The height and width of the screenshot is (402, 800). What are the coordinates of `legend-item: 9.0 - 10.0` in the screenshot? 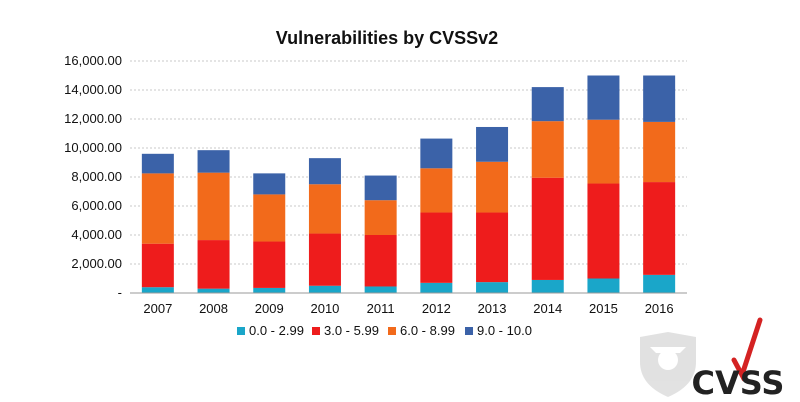 It's located at (498, 330).